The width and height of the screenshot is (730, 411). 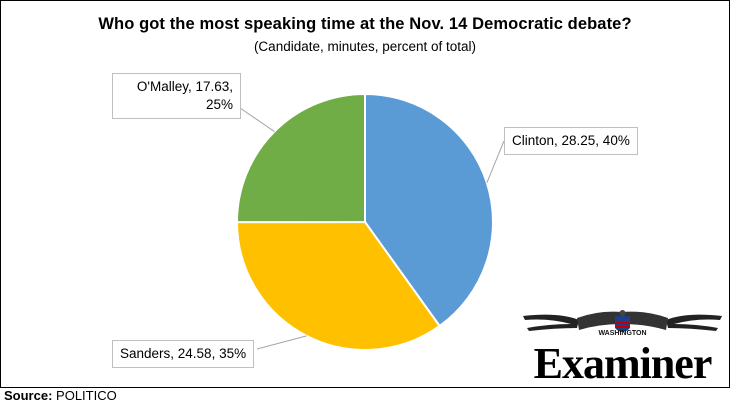 I want to click on data-label-omalley-line1: O'Malley, 17.63,, so click(x=184, y=86).